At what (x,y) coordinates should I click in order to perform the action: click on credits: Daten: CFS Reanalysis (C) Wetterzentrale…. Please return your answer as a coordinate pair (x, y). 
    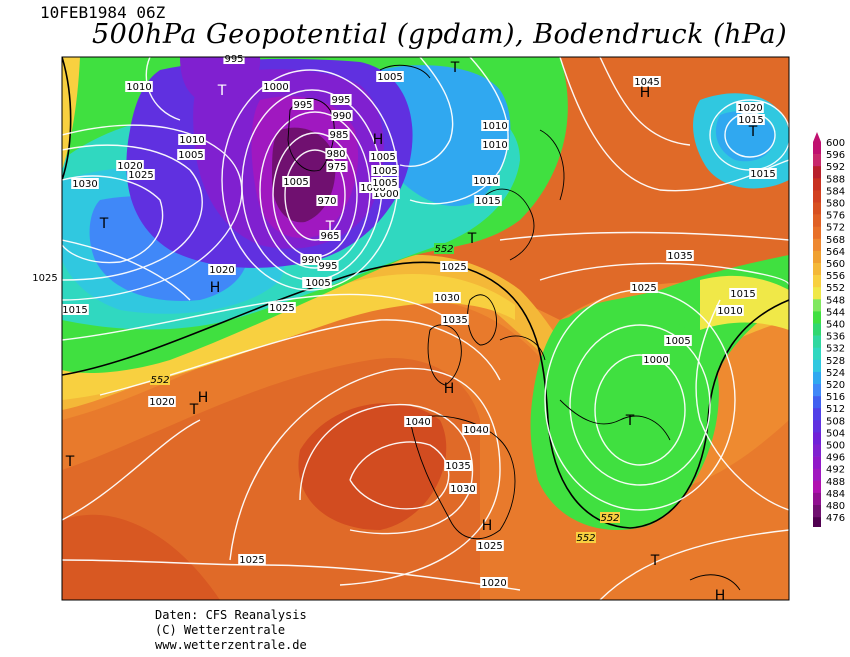
    Looking at the image, I should click on (231, 630).